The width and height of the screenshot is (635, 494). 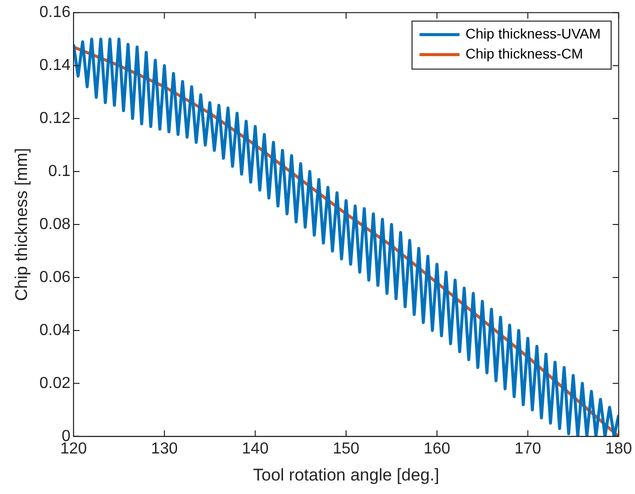 I want to click on x-tick-label: 180, so click(x=618, y=449).